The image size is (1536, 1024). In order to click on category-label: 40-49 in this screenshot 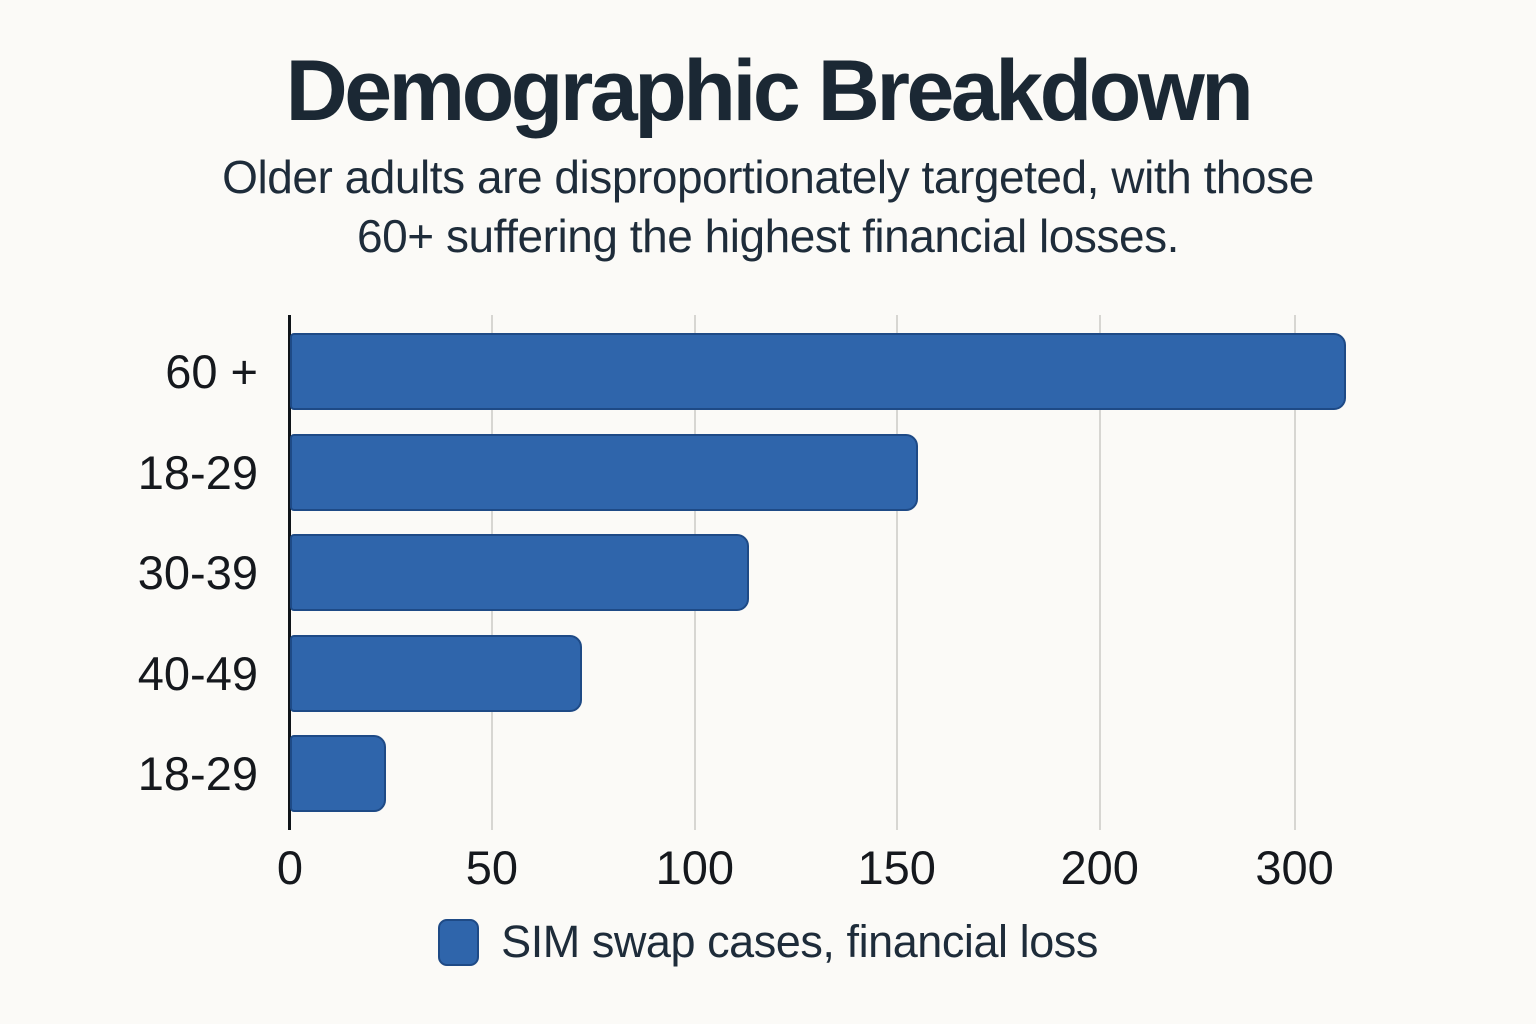, I will do `click(197, 673)`.